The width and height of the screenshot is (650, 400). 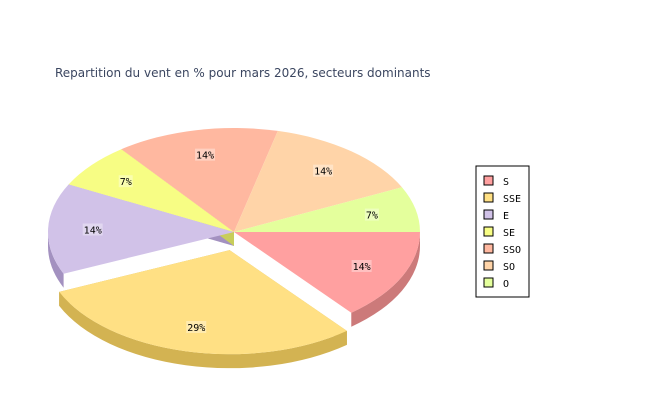 What do you see at coordinates (509, 267) in the screenshot?
I see `legend-label-so: SO` at bounding box center [509, 267].